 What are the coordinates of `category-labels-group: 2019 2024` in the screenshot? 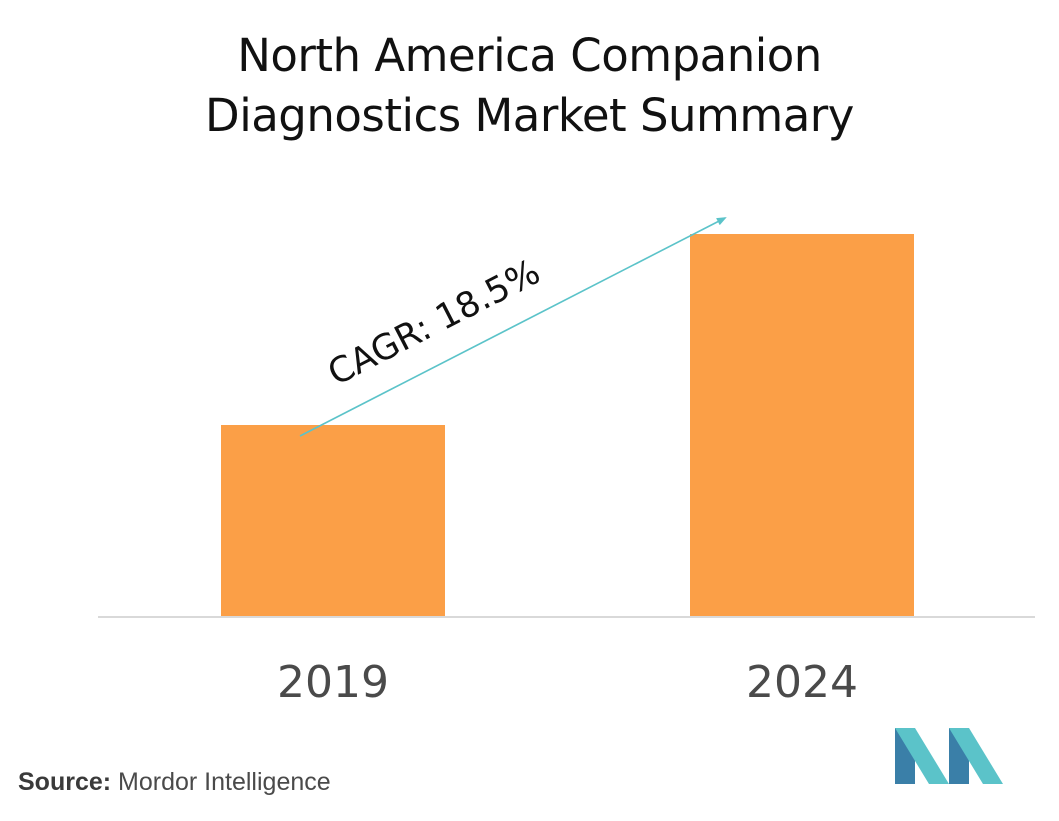 It's located at (567, 682).